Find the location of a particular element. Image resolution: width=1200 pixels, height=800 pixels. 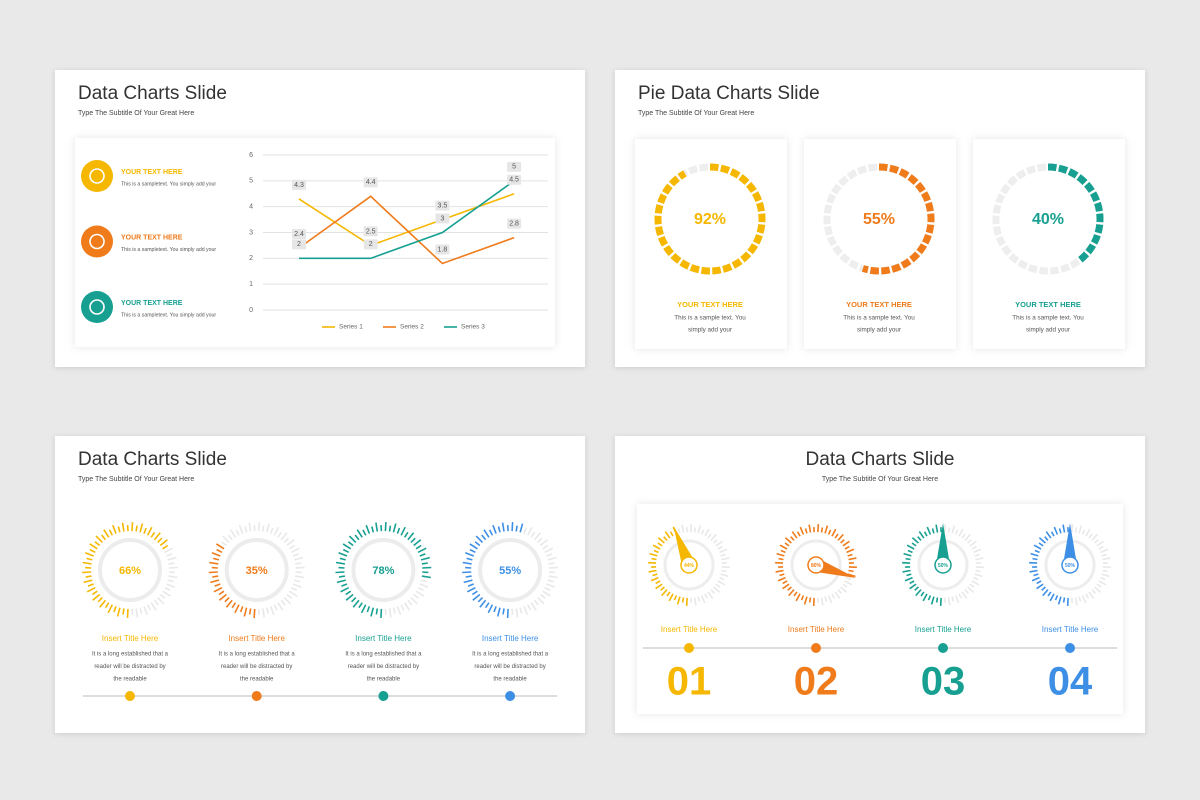

y-tick-label: 4 is located at coordinates (251, 207).